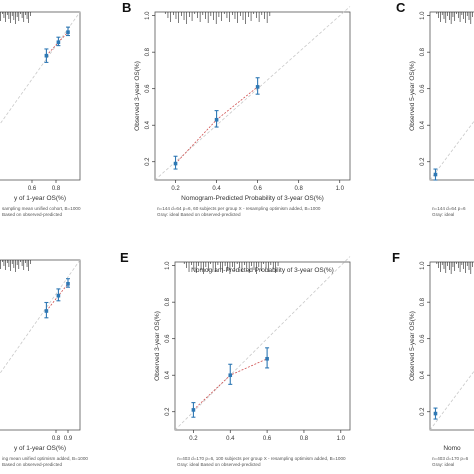  What do you see at coordinates (41, 208) in the screenshot?
I see `footnote-line: sampling mean unified cohort, B=1000` at bounding box center [41, 208].